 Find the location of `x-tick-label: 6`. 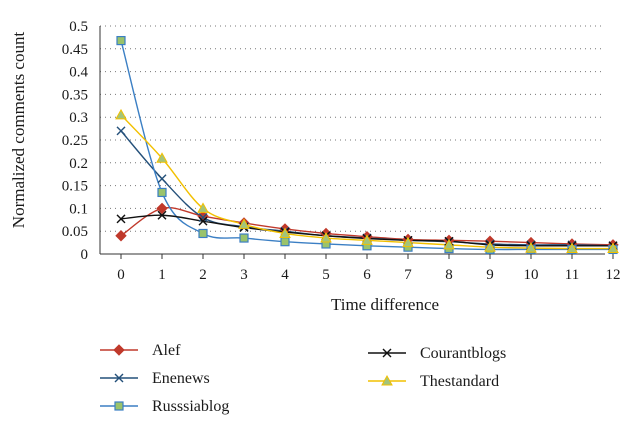

x-tick-label: 6 is located at coordinates (367, 275).